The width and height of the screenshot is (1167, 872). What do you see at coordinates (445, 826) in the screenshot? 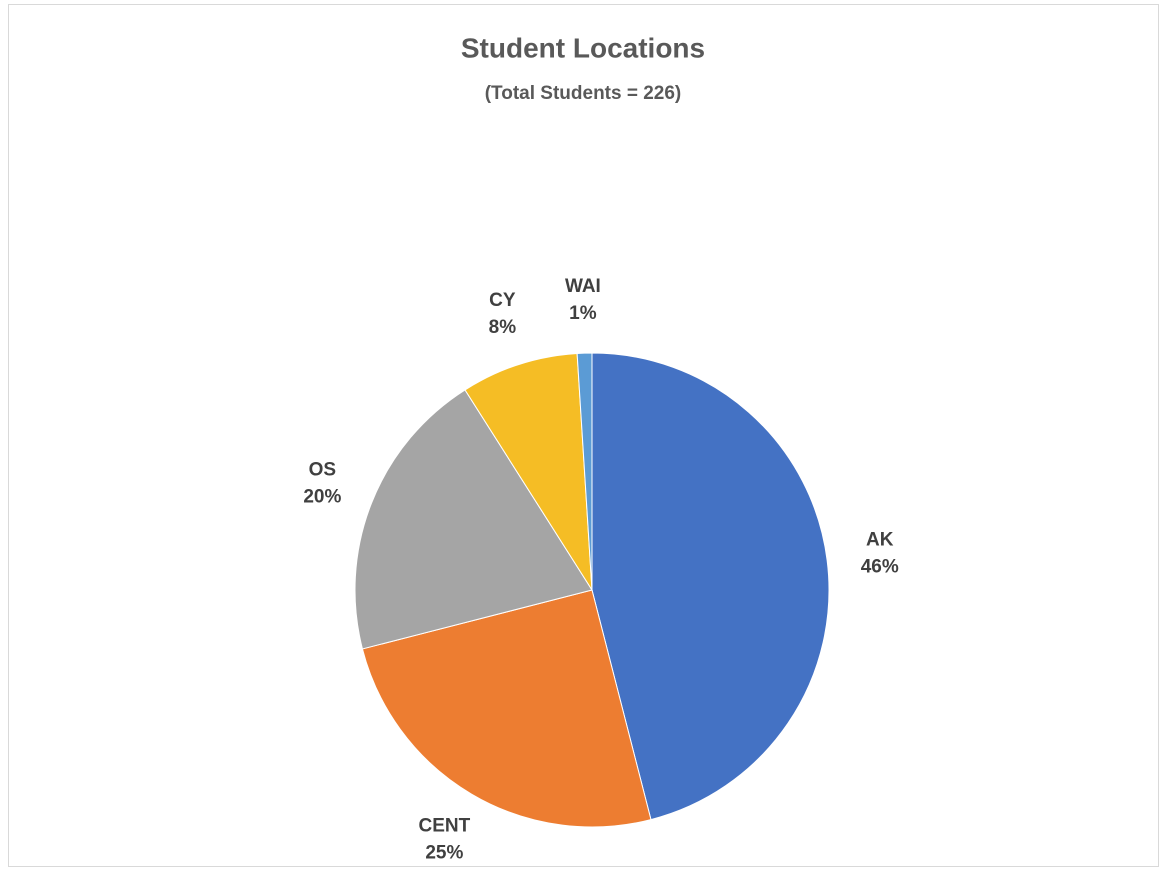
I see `slice-label: CENT` at bounding box center [445, 826].